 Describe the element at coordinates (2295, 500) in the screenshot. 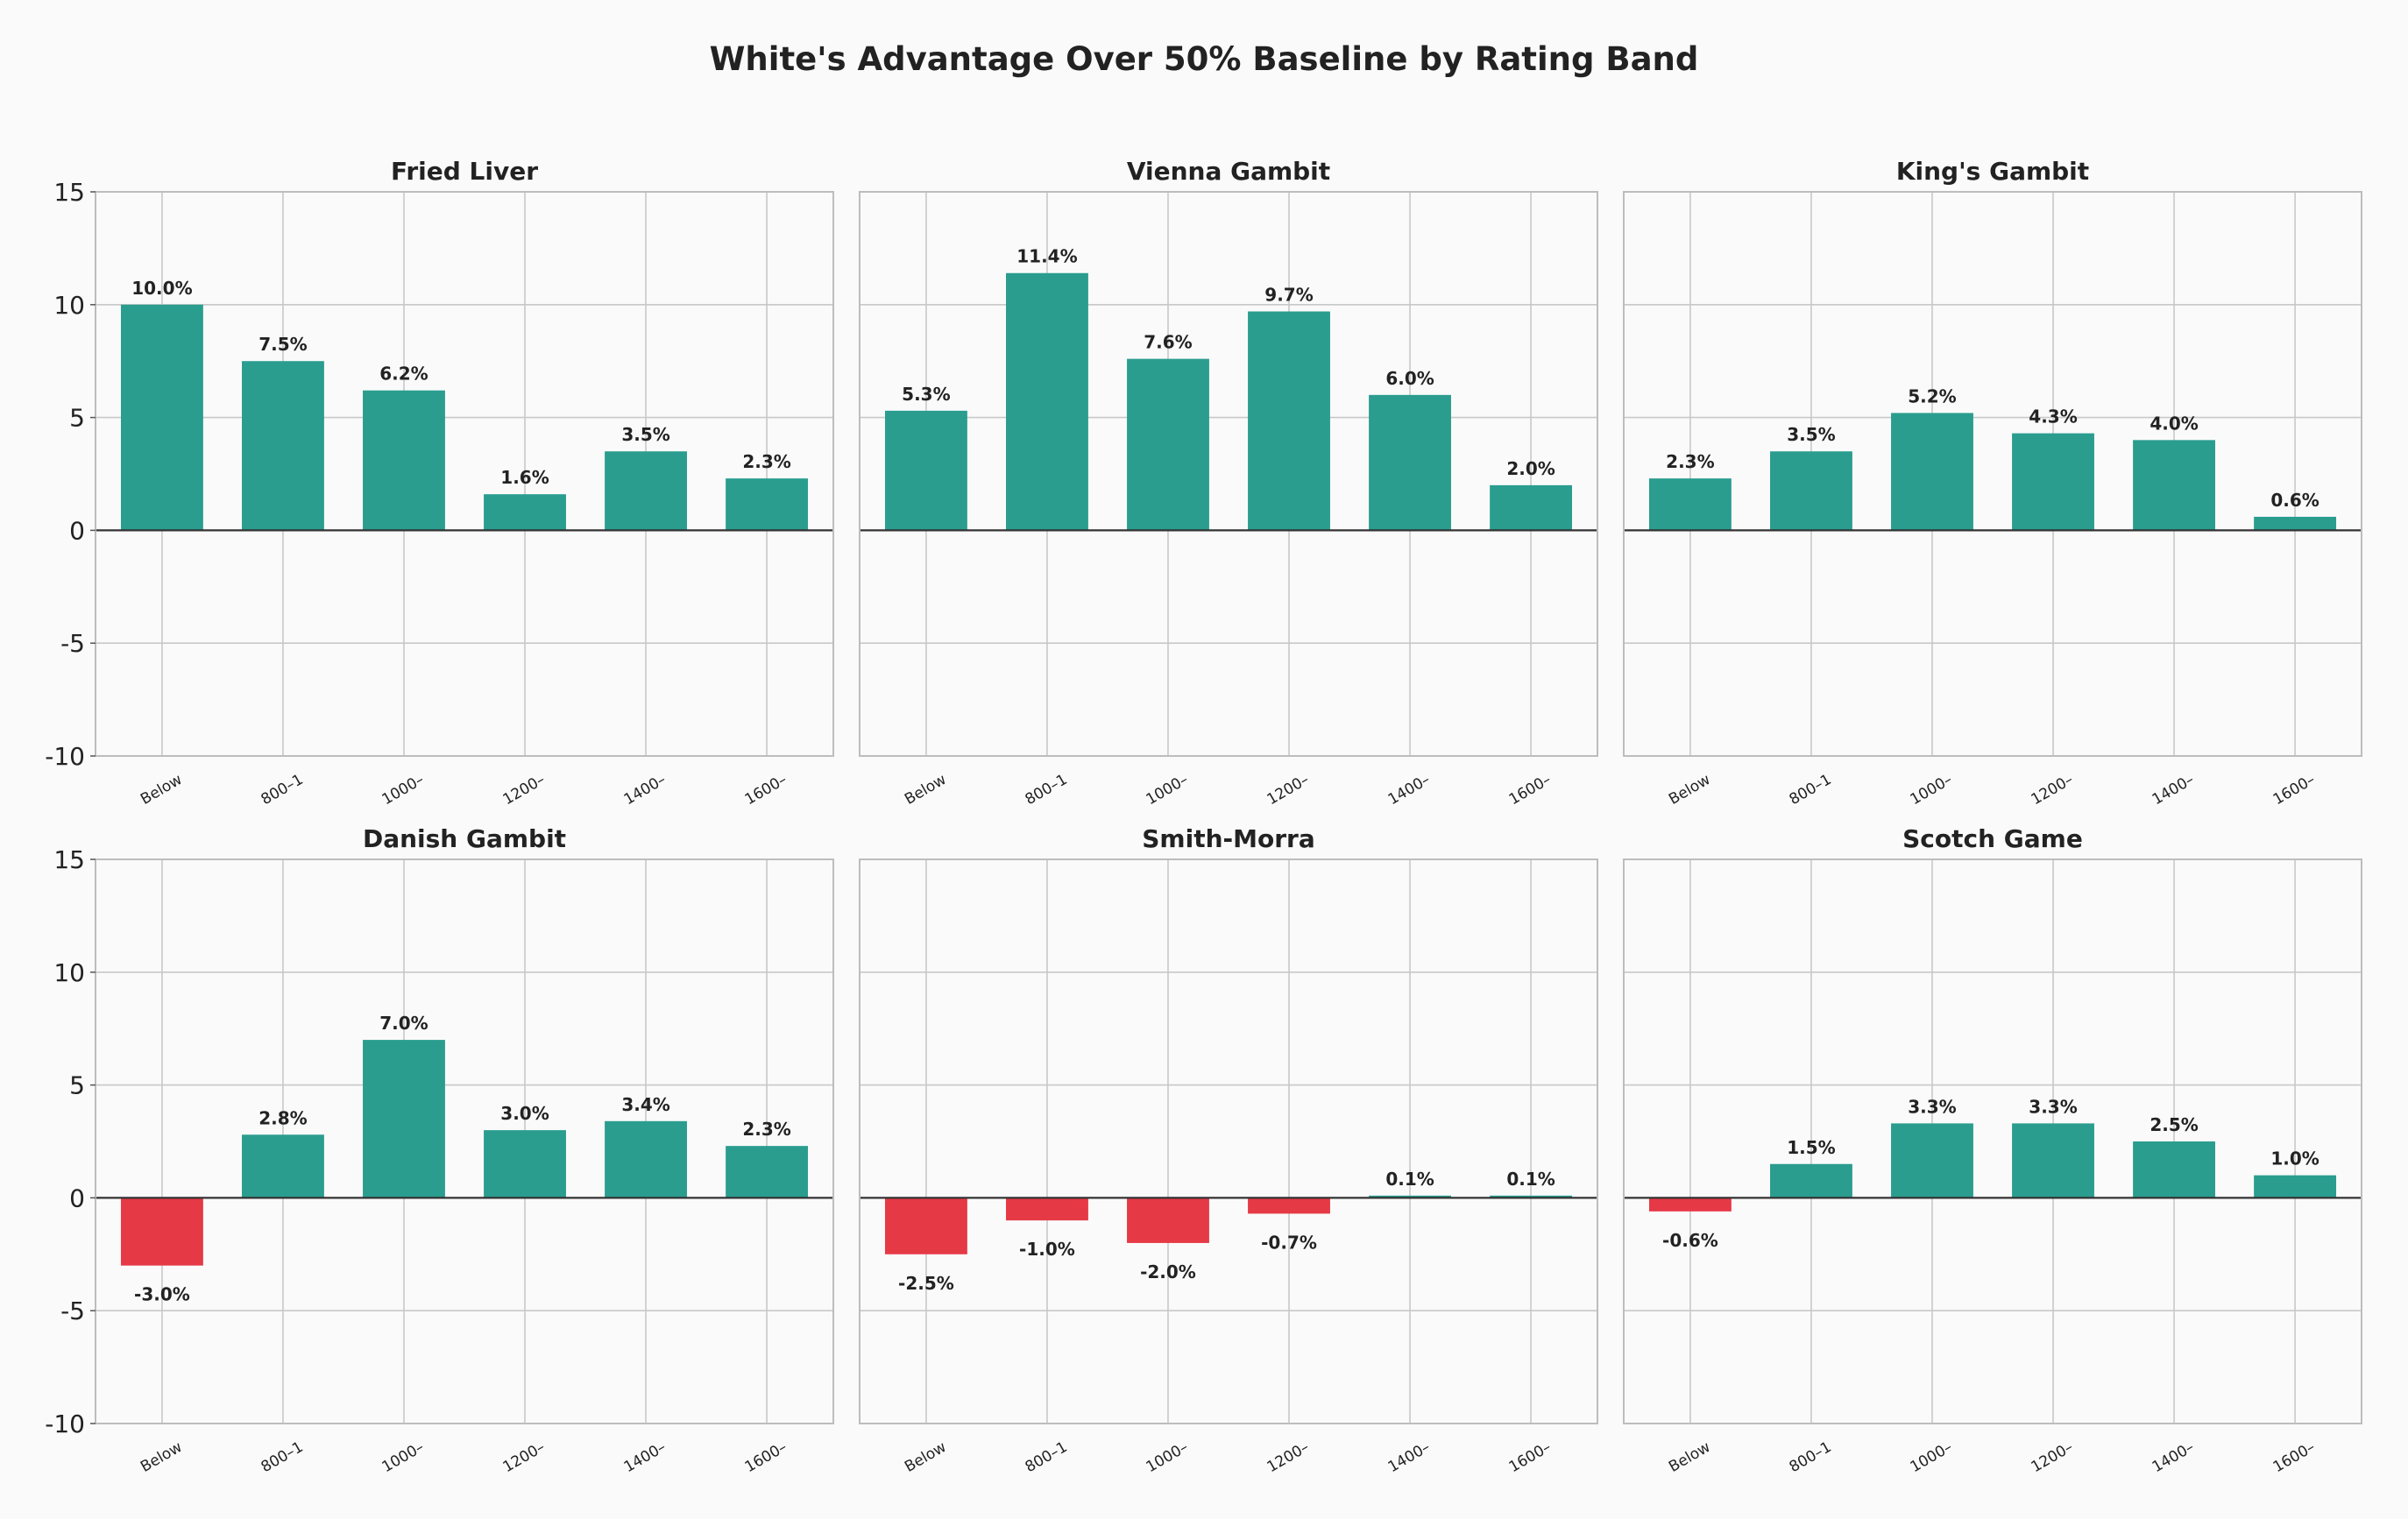

I see `data-label: 0.6%` at that location.